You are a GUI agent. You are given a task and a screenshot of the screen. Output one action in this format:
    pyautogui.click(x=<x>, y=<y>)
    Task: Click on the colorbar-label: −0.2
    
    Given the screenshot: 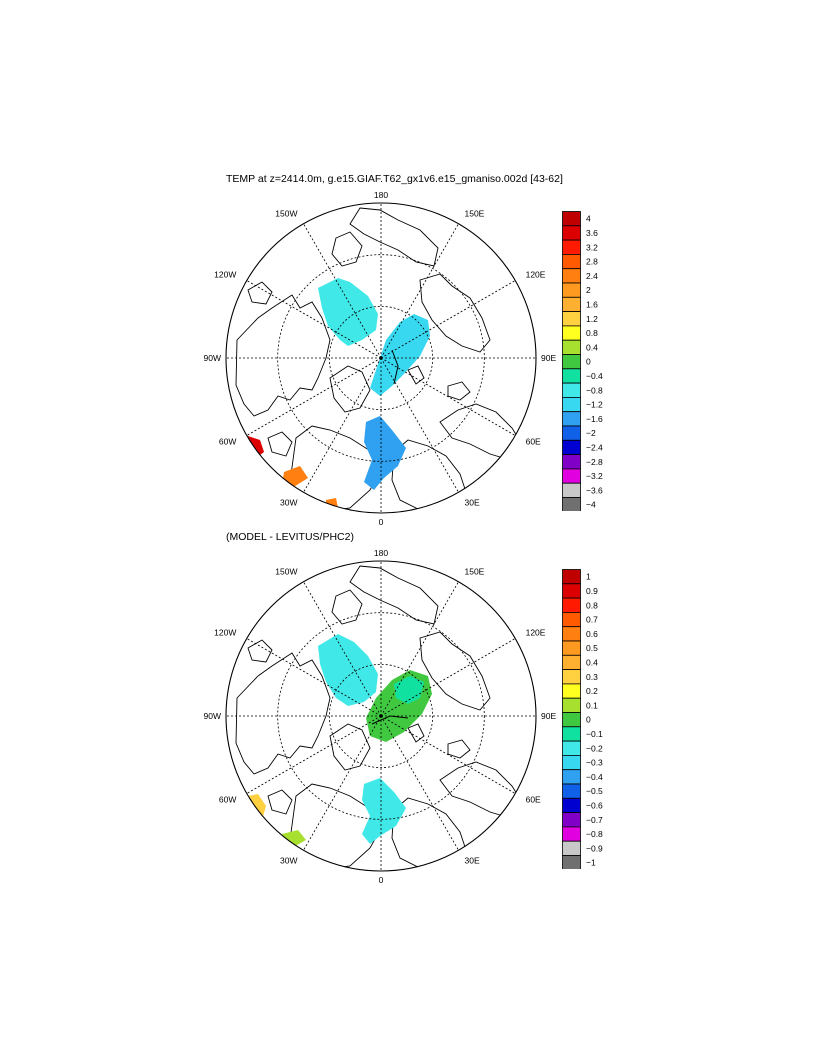 What is the action you would take?
    pyautogui.click(x=594, y=748)
    